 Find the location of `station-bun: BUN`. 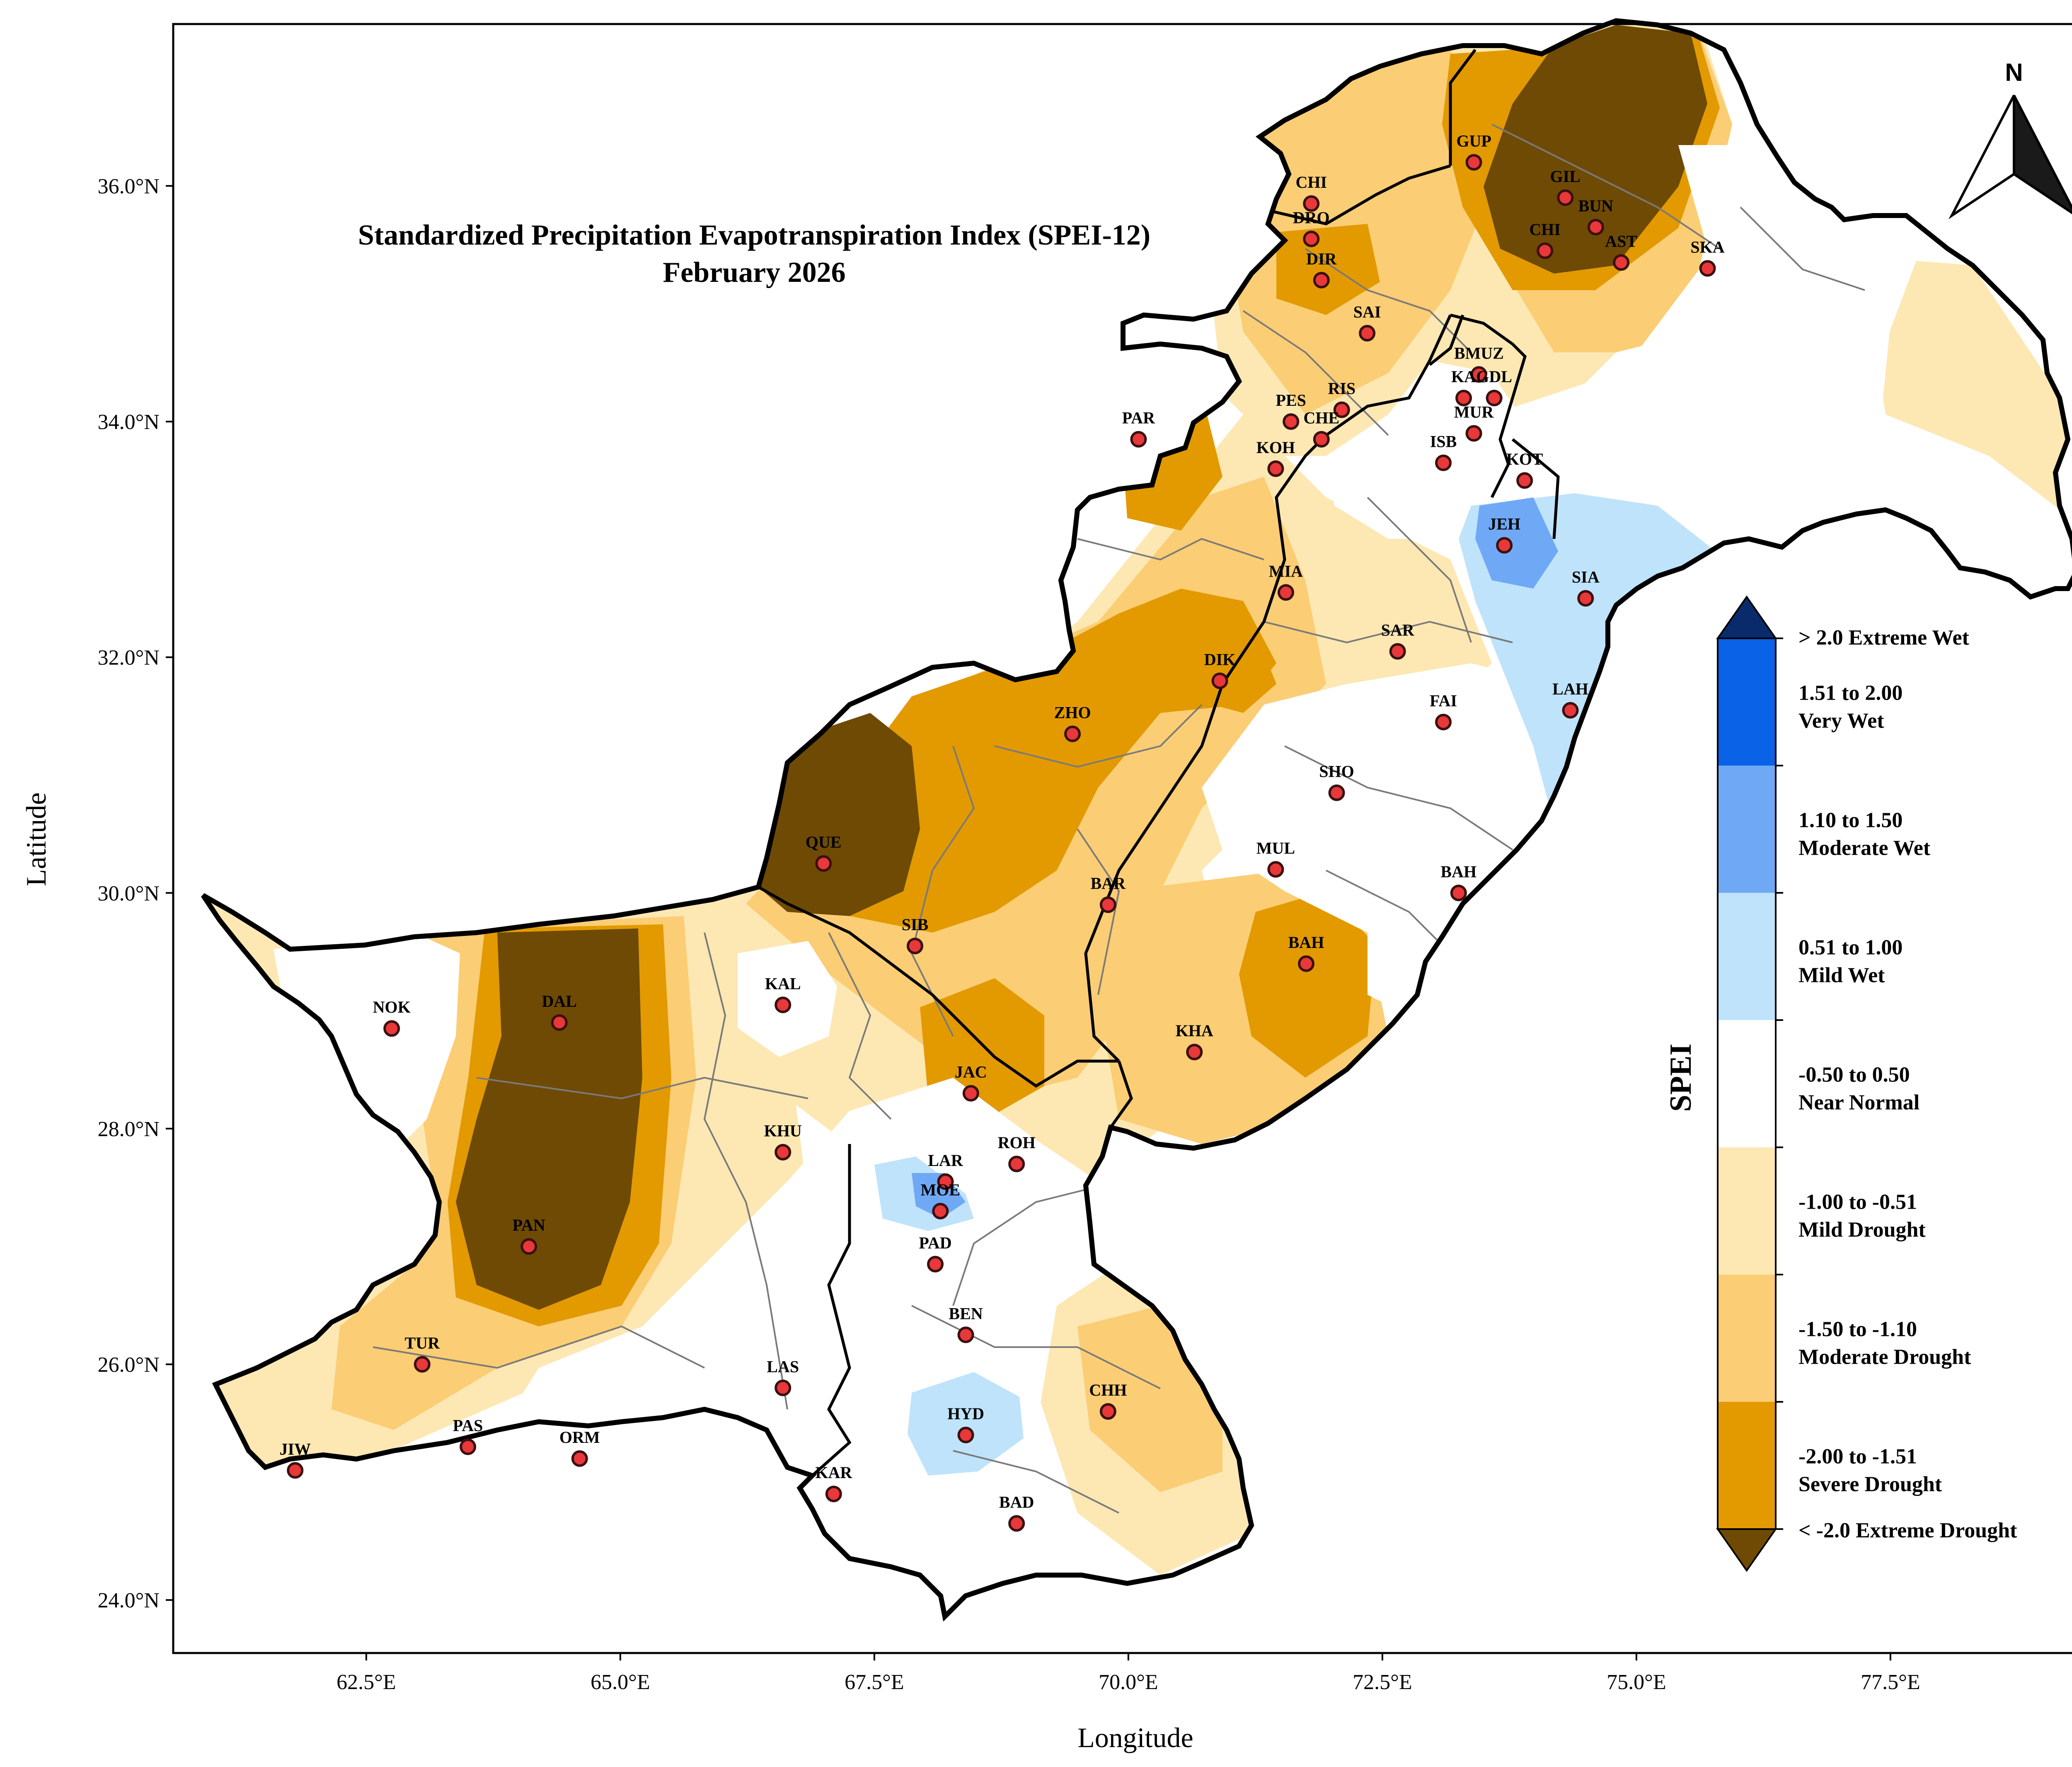

station-bun: BUN is located at coordinates (1595, 215).